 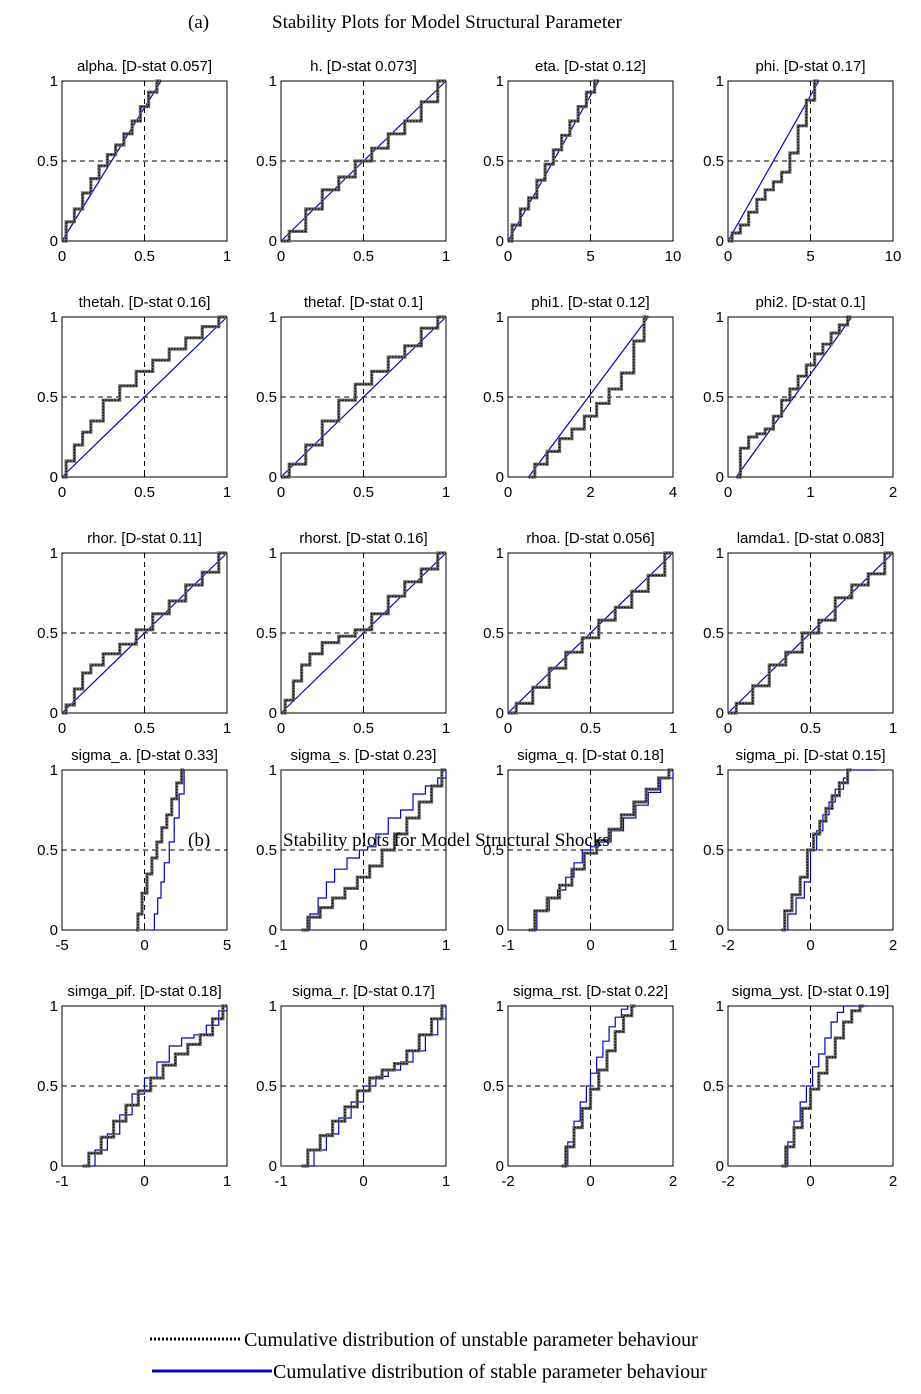 I want to click on subplot-title: lamda1. [D-stat 0.083], so click(x=811, y=538).